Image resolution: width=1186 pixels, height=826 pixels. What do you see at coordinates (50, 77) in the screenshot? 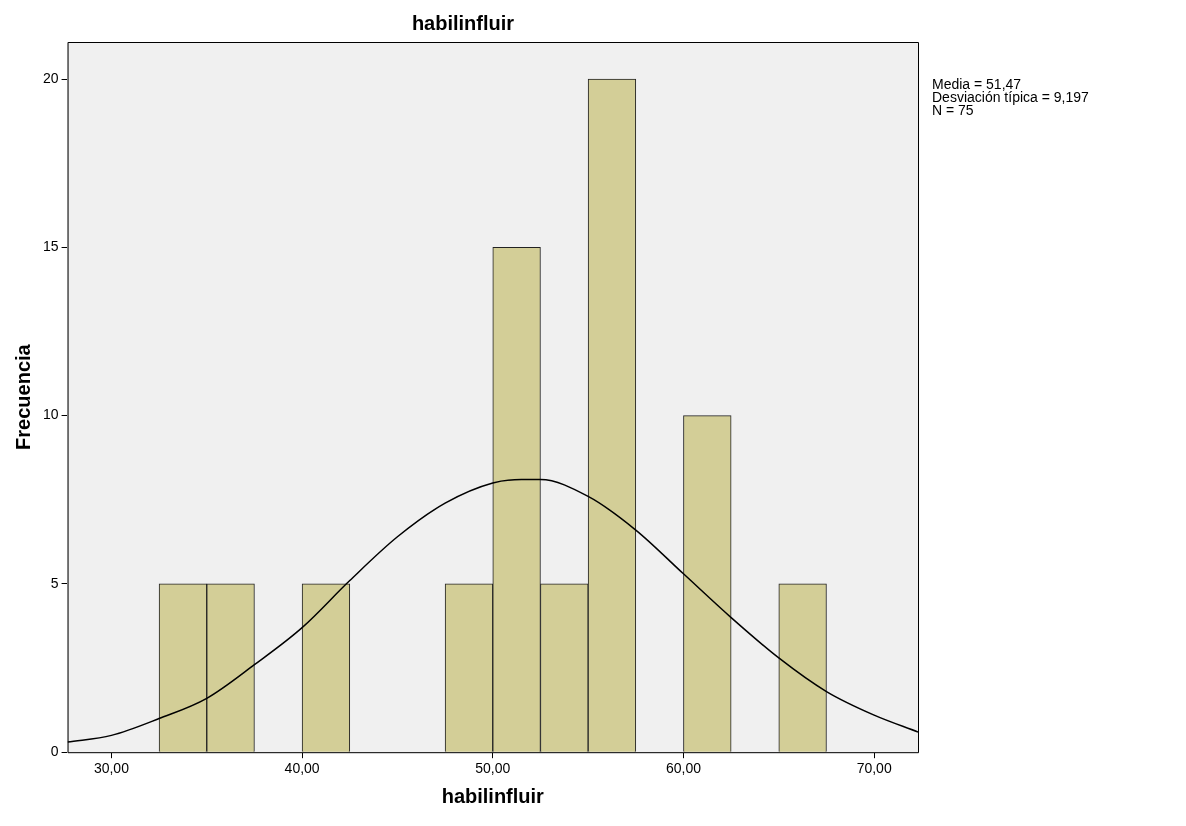
I see `y-tick-label: 20` at bounding box center [50, 77].